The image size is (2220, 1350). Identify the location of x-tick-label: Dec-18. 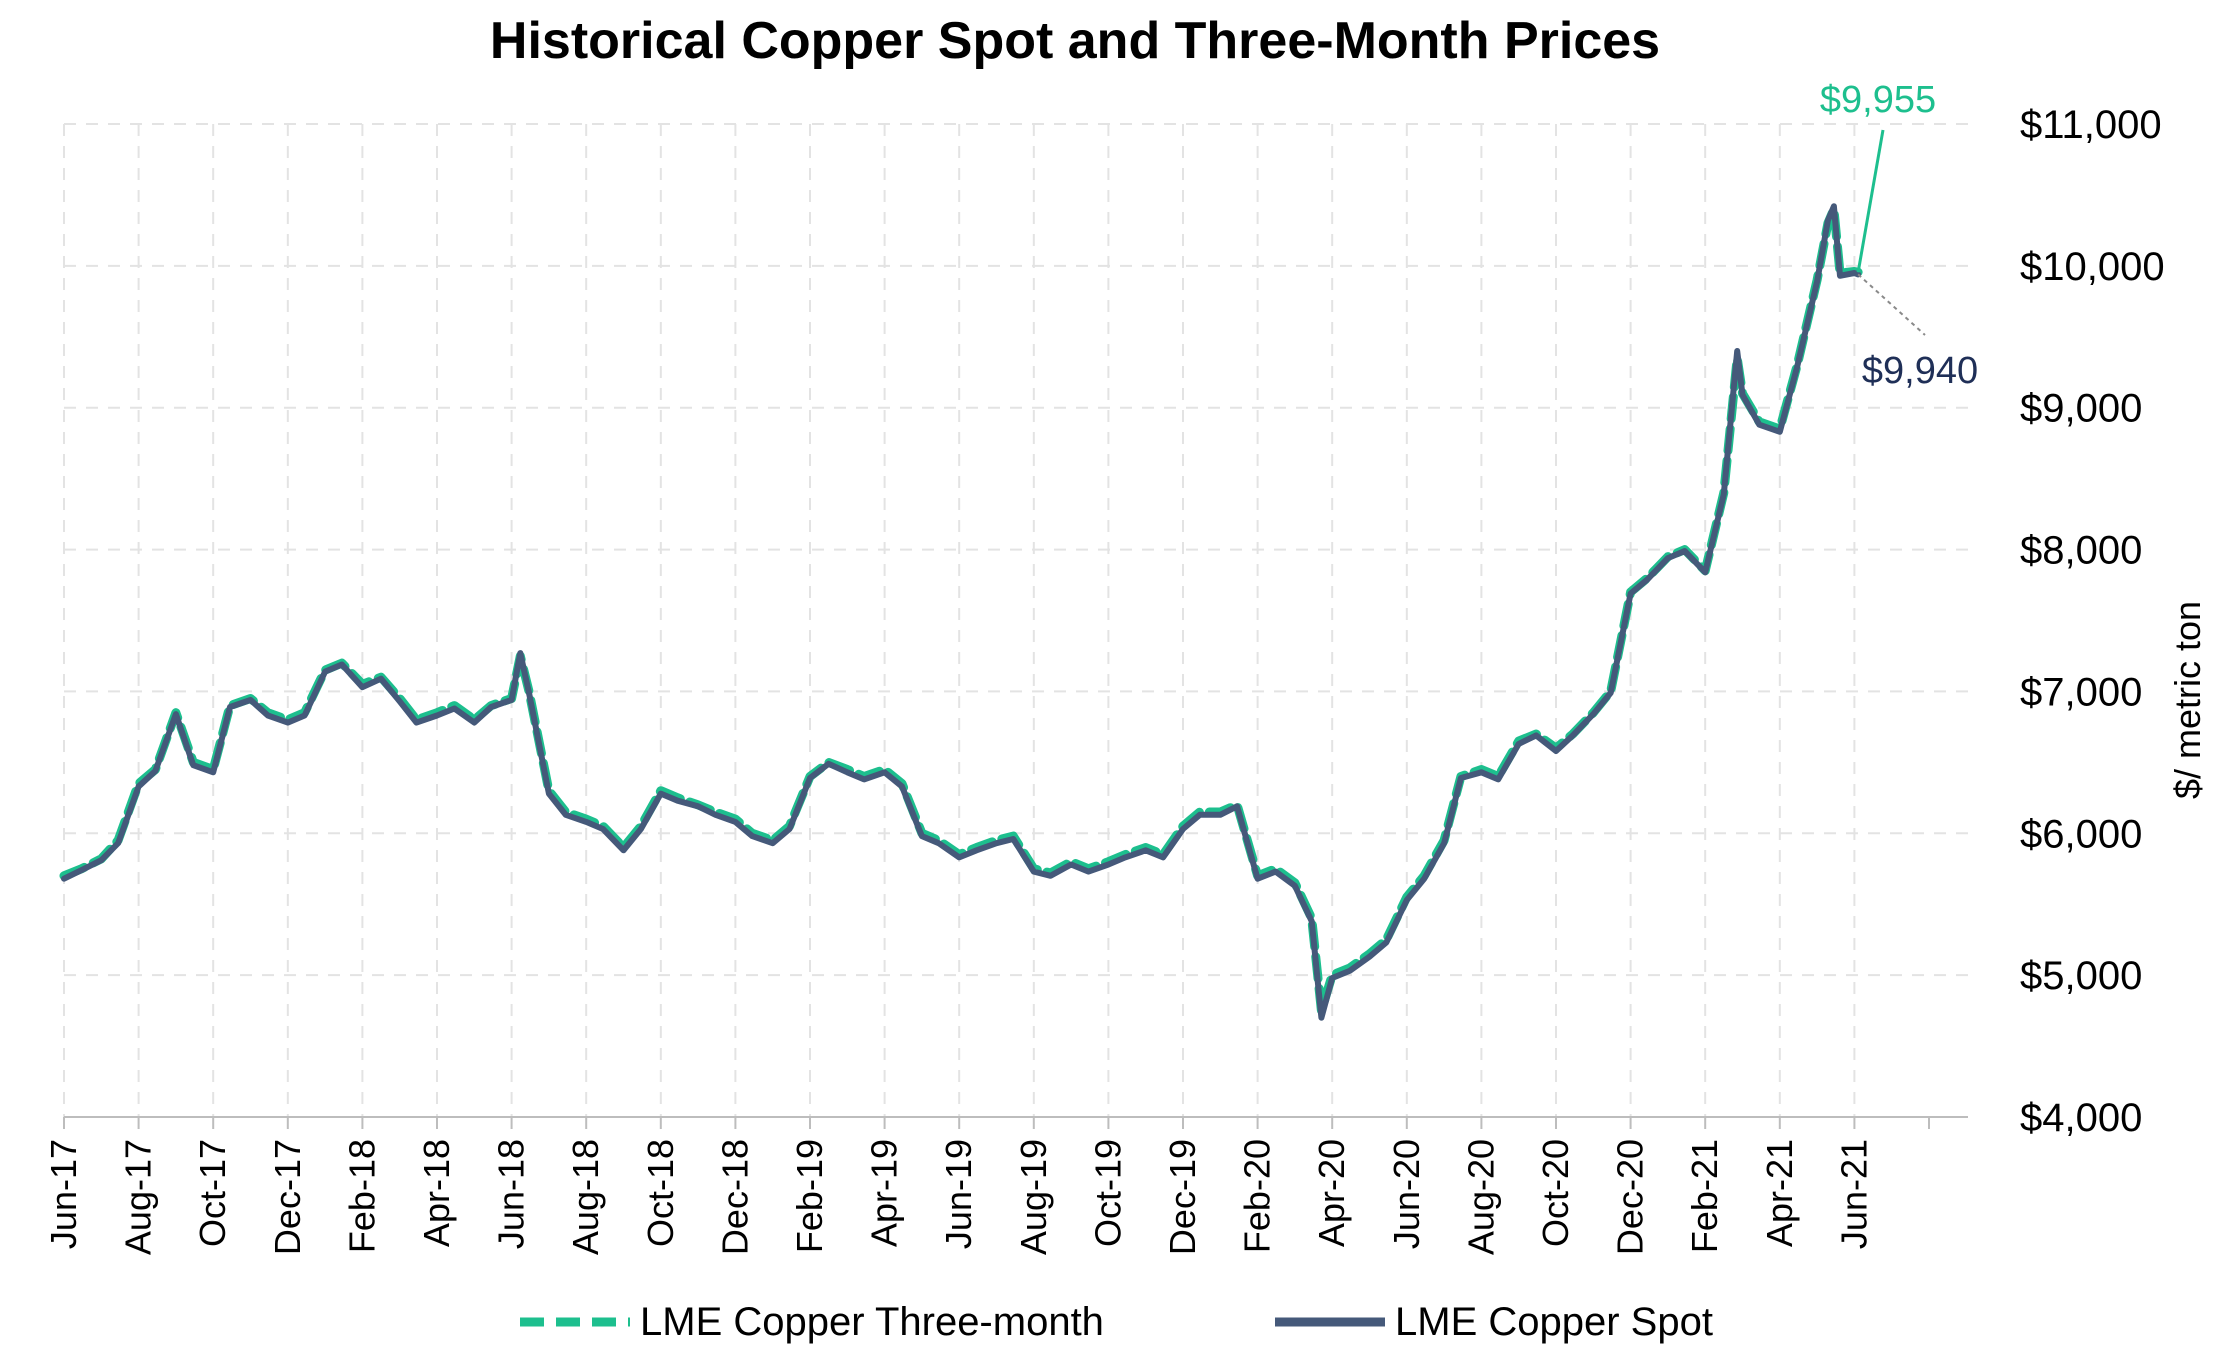
(734, 1197).